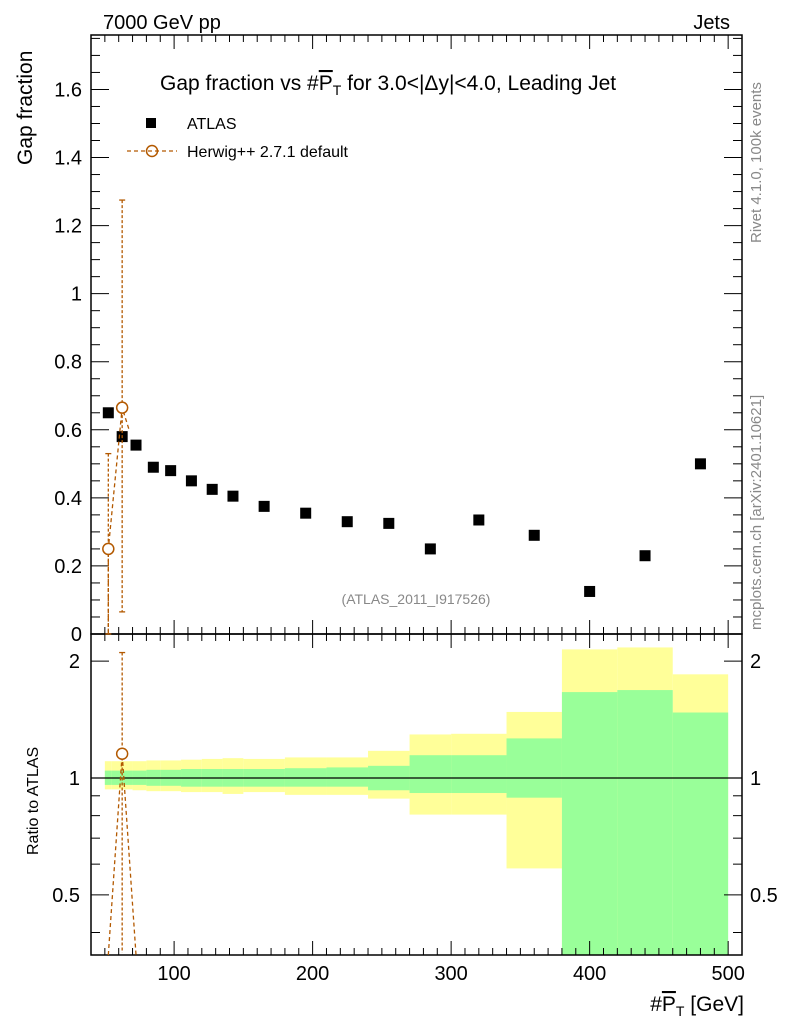  Describe the element at coordinates (669, 1004) in the screenshot. I see `xlabel-var: P` at that location.